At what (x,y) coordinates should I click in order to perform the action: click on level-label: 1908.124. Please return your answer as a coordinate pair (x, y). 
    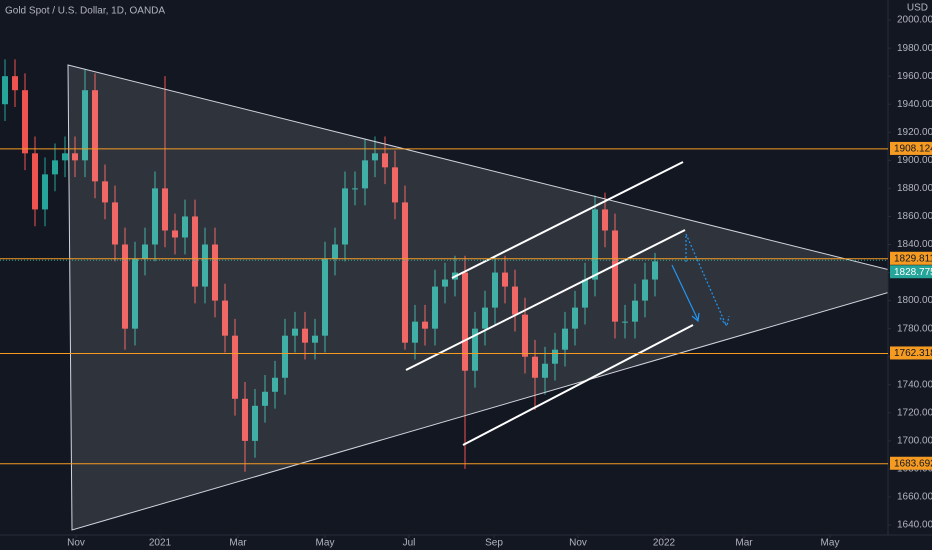
    Looking at the image, I should click on (913, 149).